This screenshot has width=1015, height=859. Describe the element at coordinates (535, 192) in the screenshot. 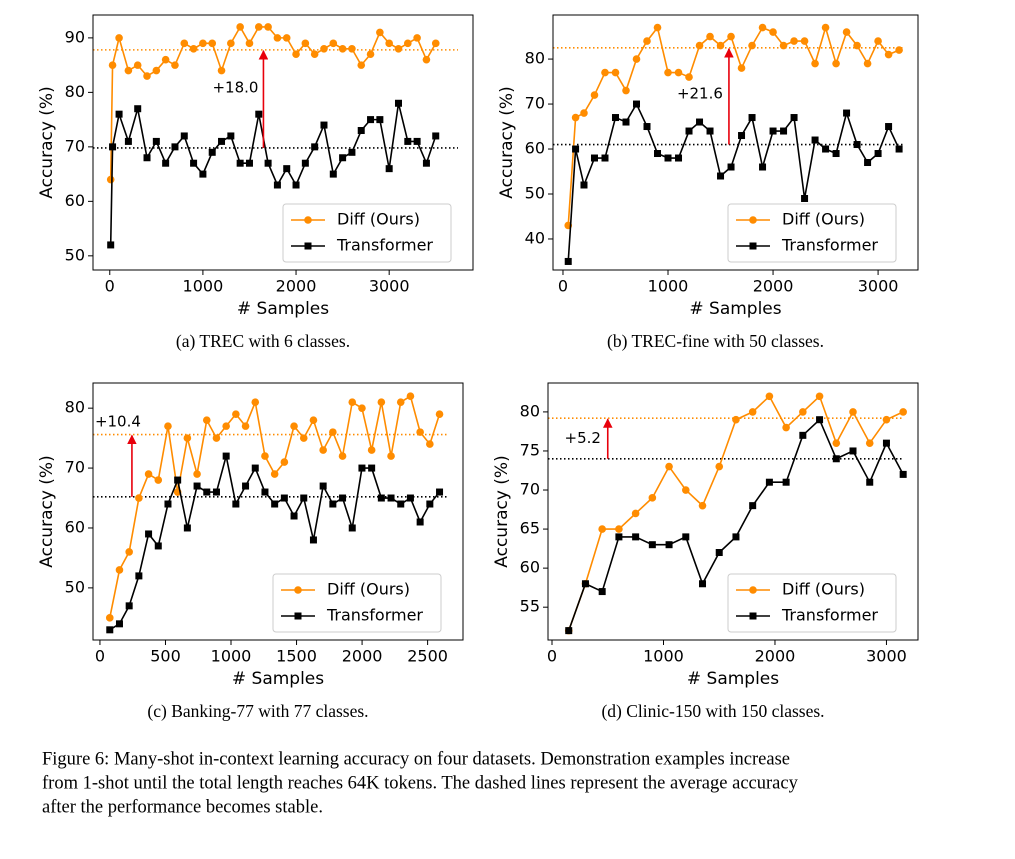

I see `y-tick-label: 50` at that location.